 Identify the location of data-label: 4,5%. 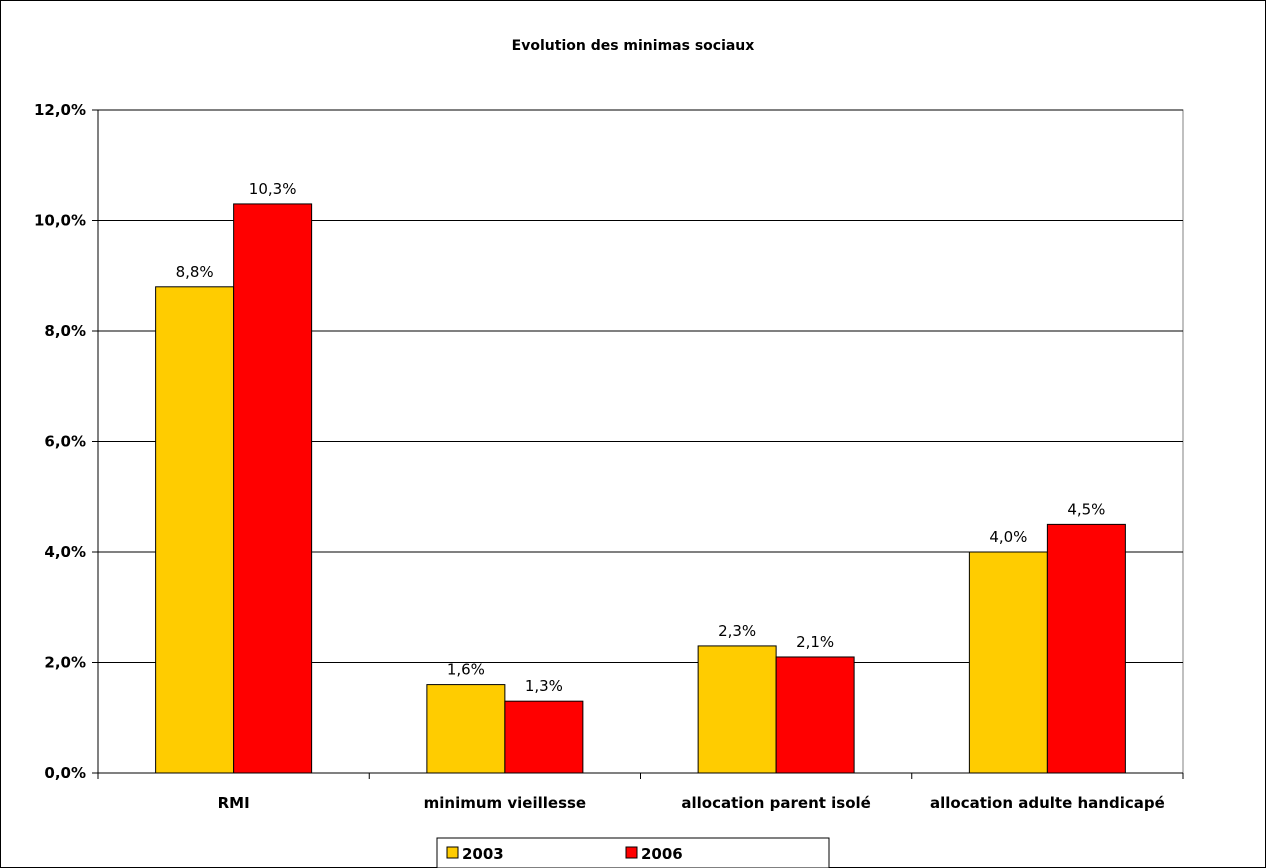
(1086, 509).